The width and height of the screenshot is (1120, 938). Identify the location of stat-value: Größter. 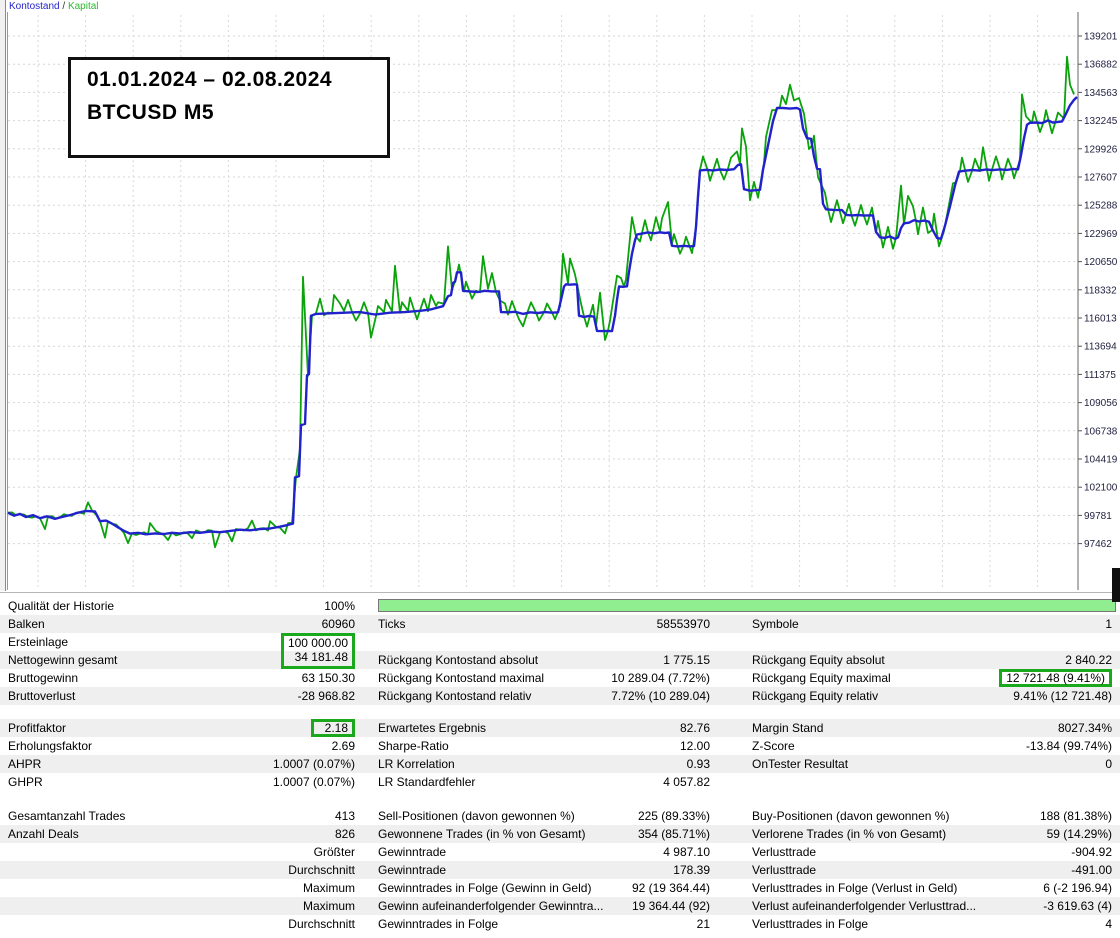
(334, 852).